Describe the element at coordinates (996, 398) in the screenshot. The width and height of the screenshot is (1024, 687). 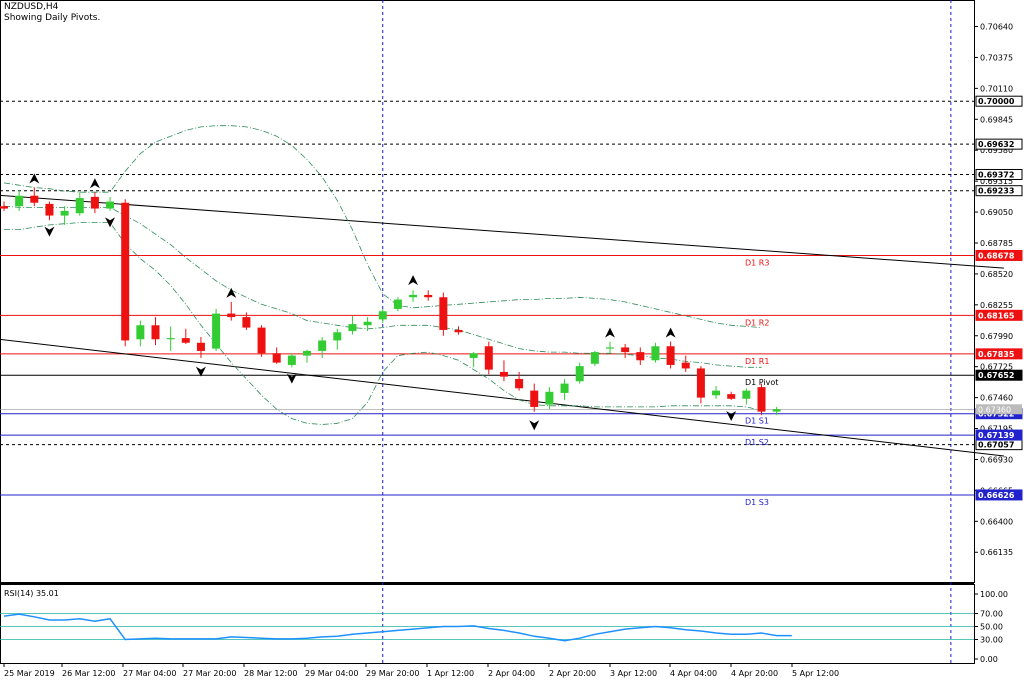
I see `price-axis-label: 0.67460` at that location.